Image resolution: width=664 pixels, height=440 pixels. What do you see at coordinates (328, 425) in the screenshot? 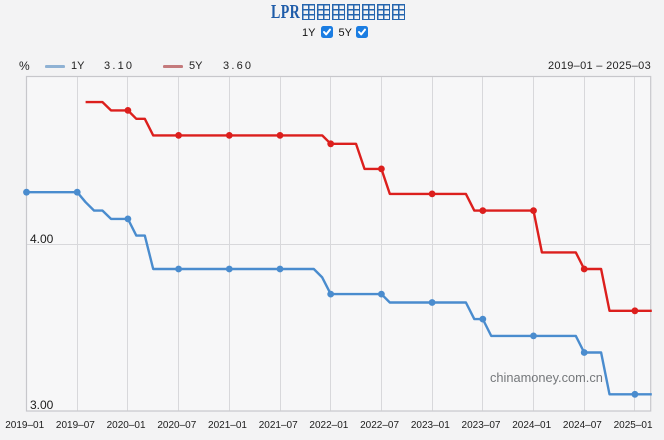
I see `svg-text: 2022–01` at bounding box center [328, 425].